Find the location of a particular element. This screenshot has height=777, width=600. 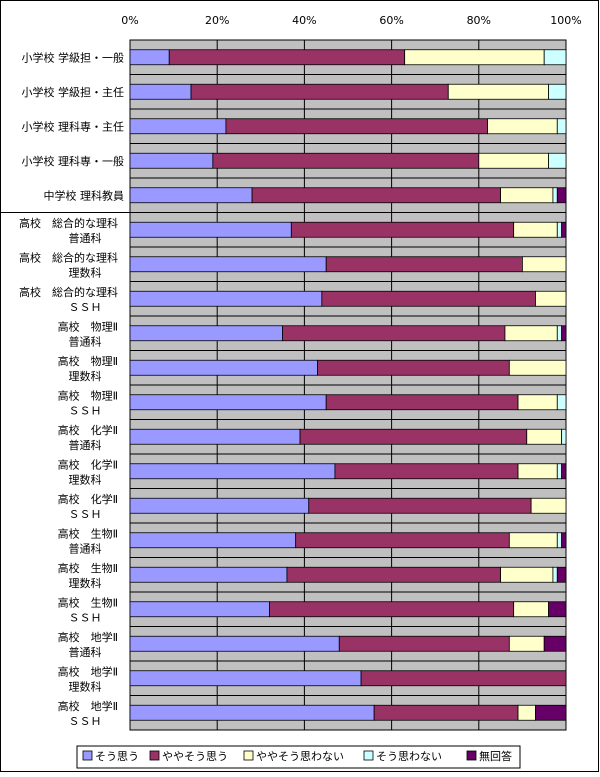

x-tick-label: 20% is located at coordinates (217, 20).